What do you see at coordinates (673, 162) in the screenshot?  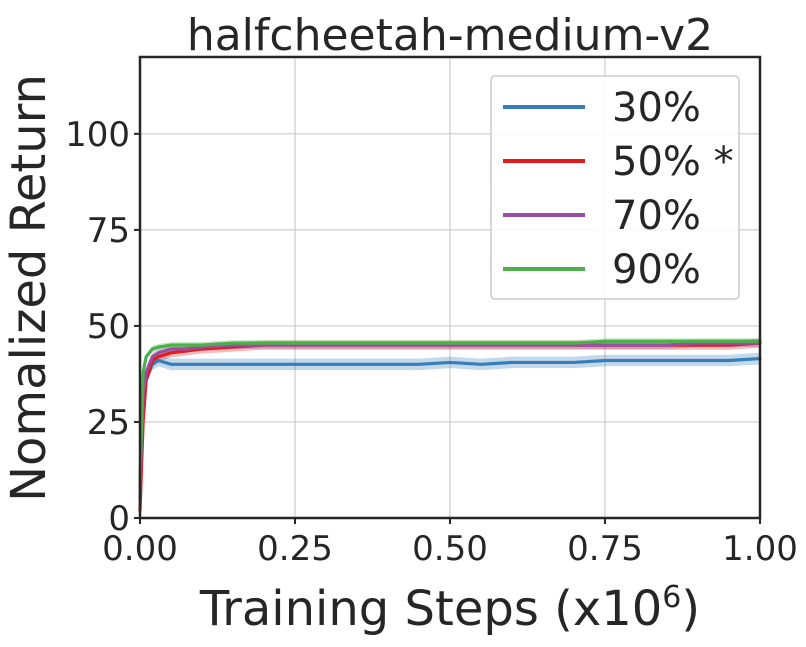 I see `legend-label-50pct: 50% *` at bounding box center [673, 162].